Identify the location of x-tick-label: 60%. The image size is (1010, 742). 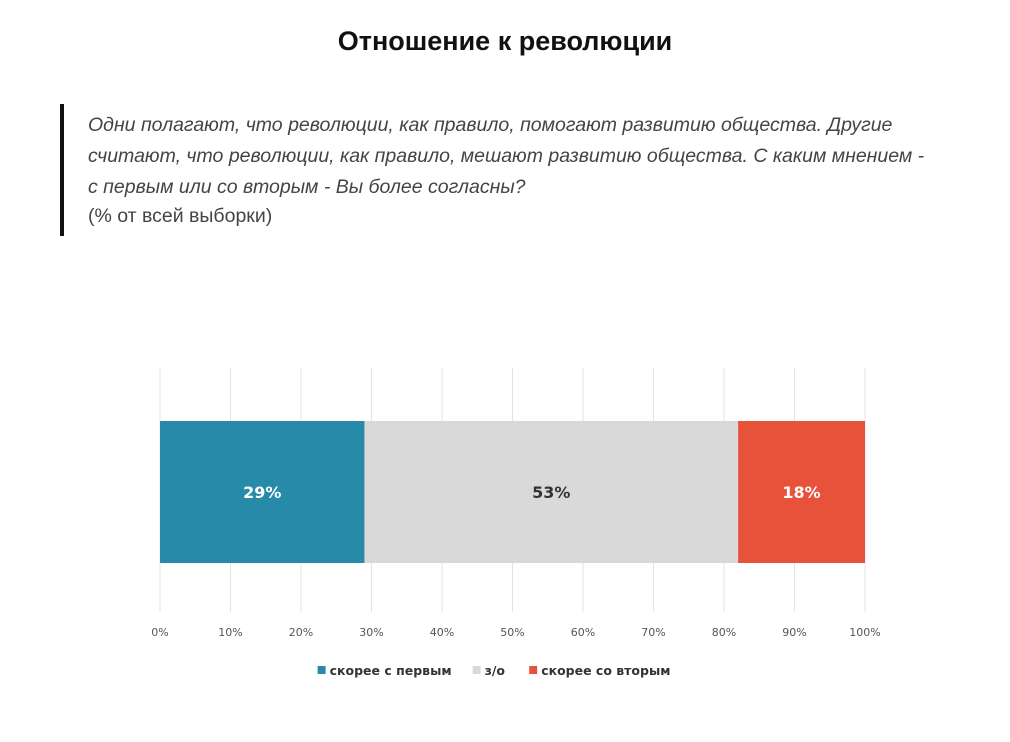
(583, 632).